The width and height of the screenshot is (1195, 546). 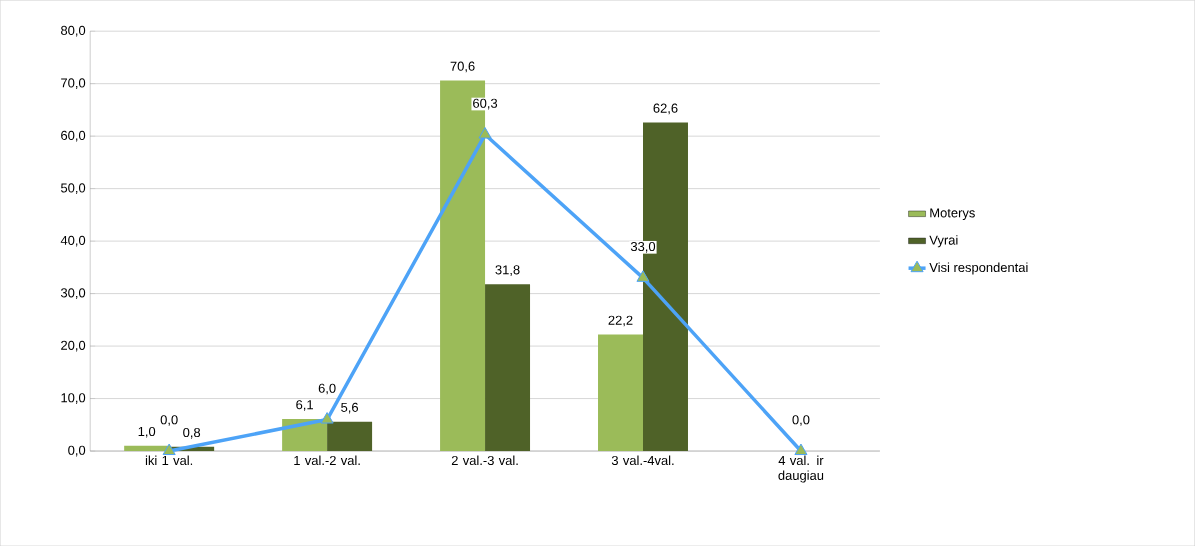 What do you see at coordinates (73, 188) in the screenshot?
I see `y-tick-label: 50,0` at bounding box center [73, 188].